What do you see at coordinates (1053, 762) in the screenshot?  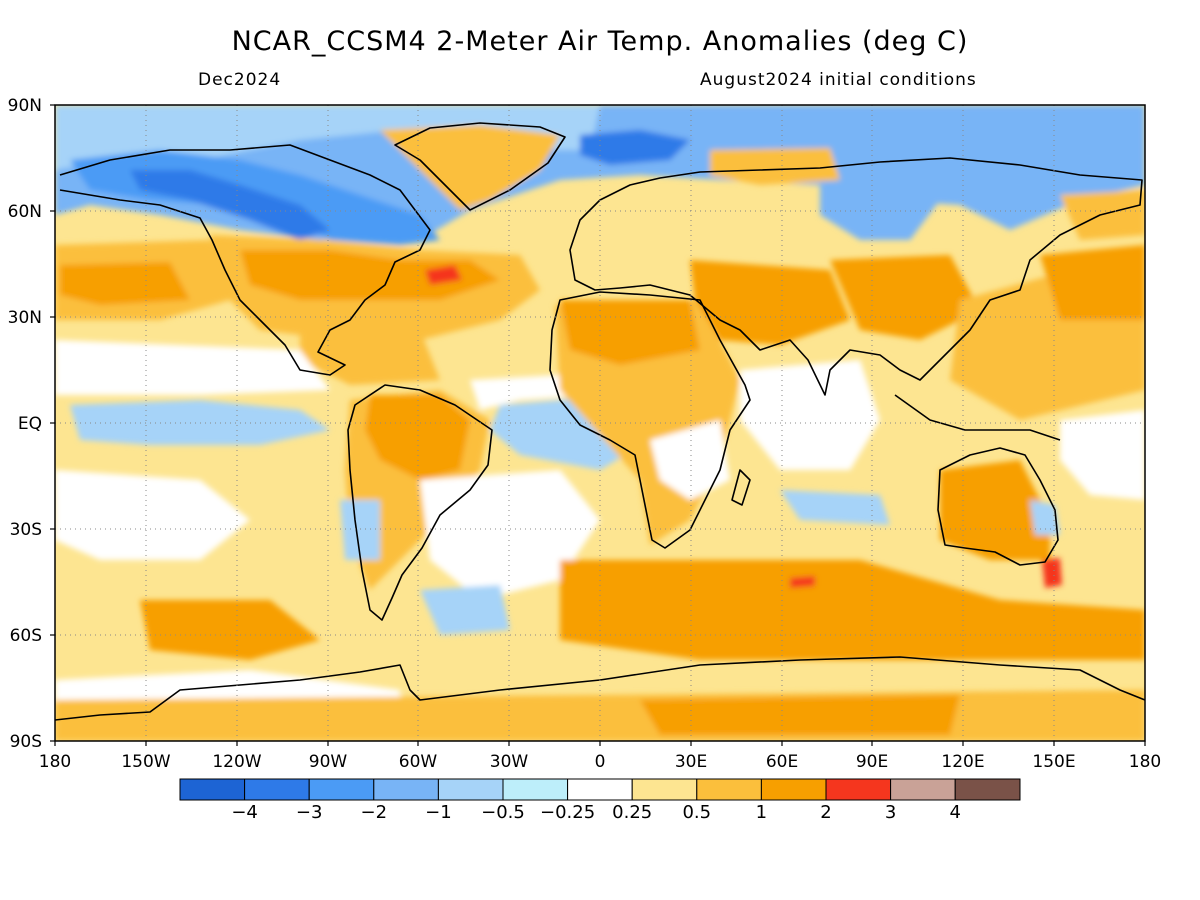 I see `lon-label-150e: 150E` at bounding box center [1053, 762].